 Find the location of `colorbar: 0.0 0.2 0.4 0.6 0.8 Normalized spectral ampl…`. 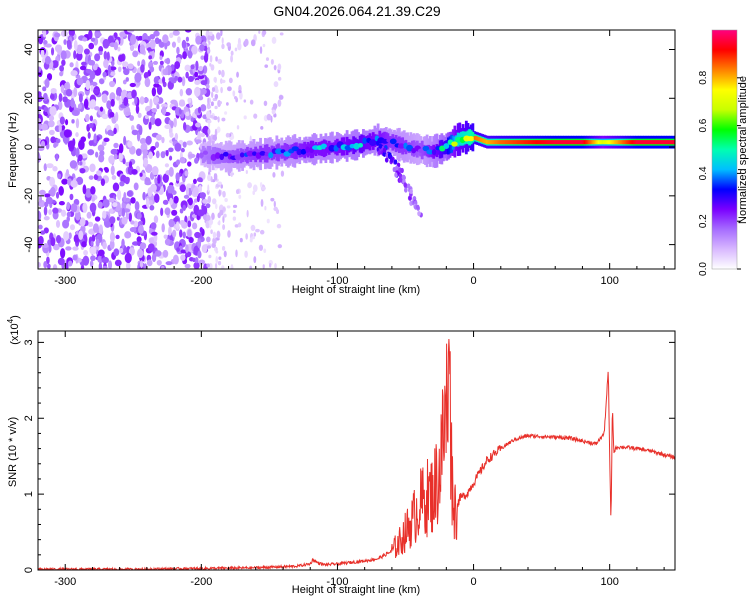

colorbar: 0.0 0.2 0.4 0.6 0.8 Normalized spectral ampl… is located at coordinates (723, 152).